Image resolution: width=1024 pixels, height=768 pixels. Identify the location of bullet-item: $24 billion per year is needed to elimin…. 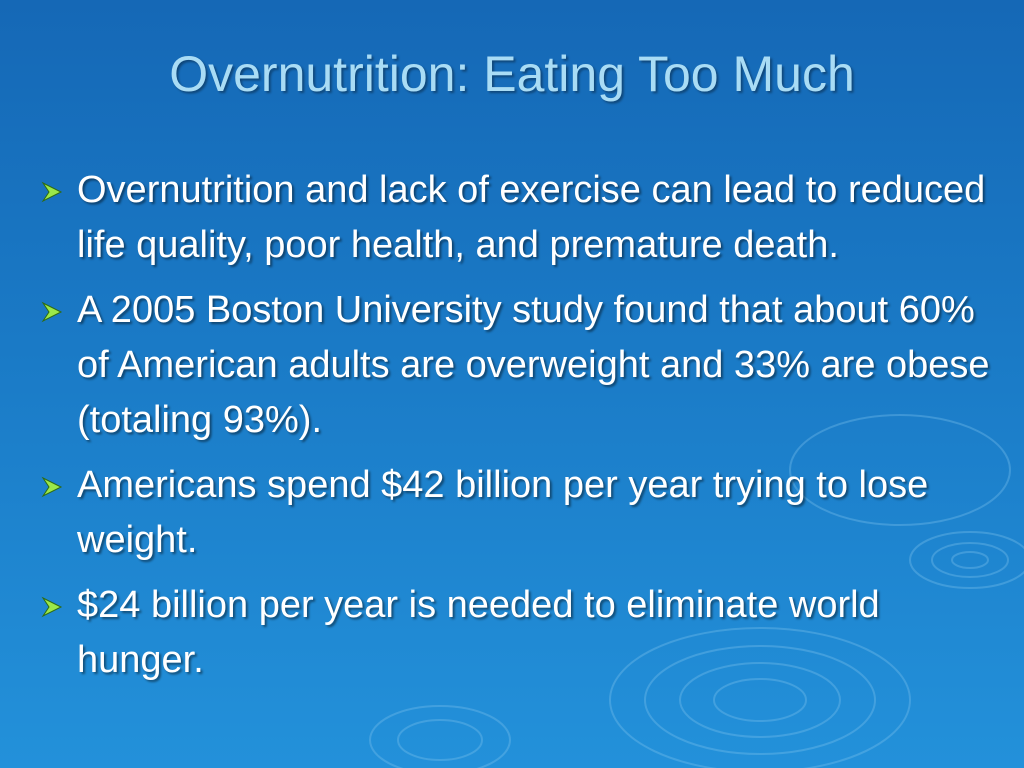
(518, 633).